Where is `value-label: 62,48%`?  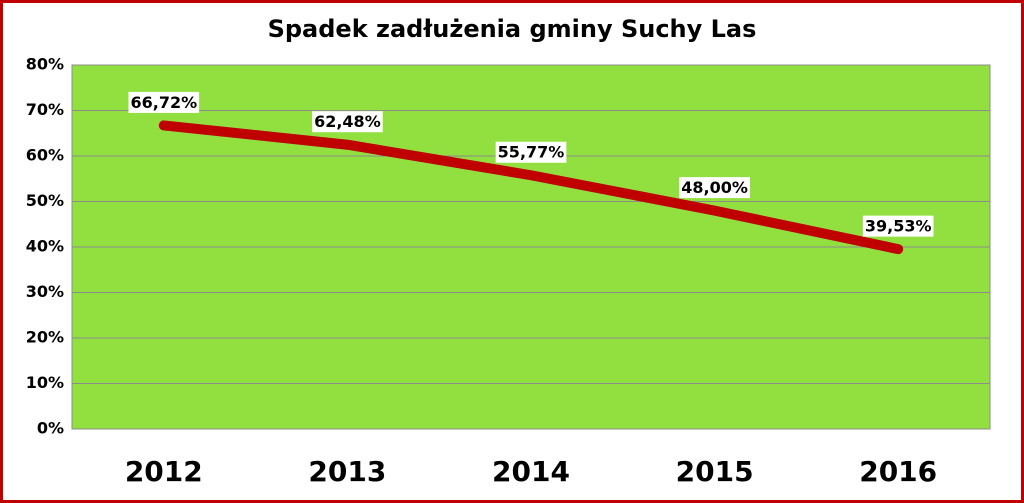
value-label: 62,48% is located at coordinates (347, 121).